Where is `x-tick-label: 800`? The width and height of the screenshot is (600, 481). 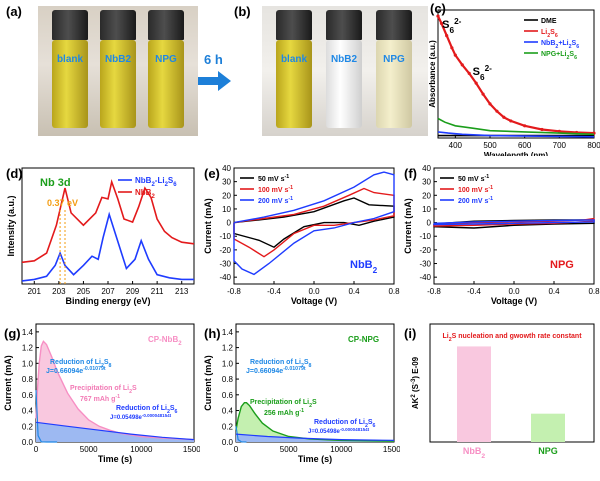
x-tick-label: 800 is located at coordinates (593, 145).